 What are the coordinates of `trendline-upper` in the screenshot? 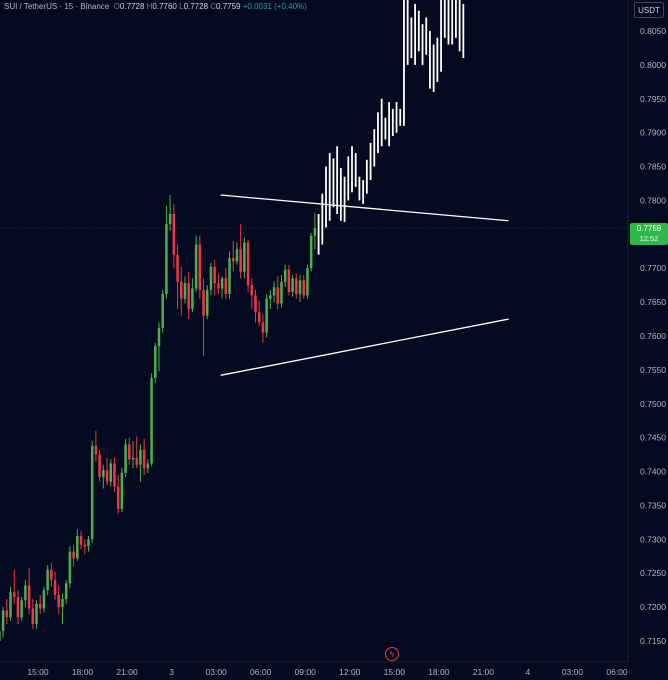 It's located at (364, 208).